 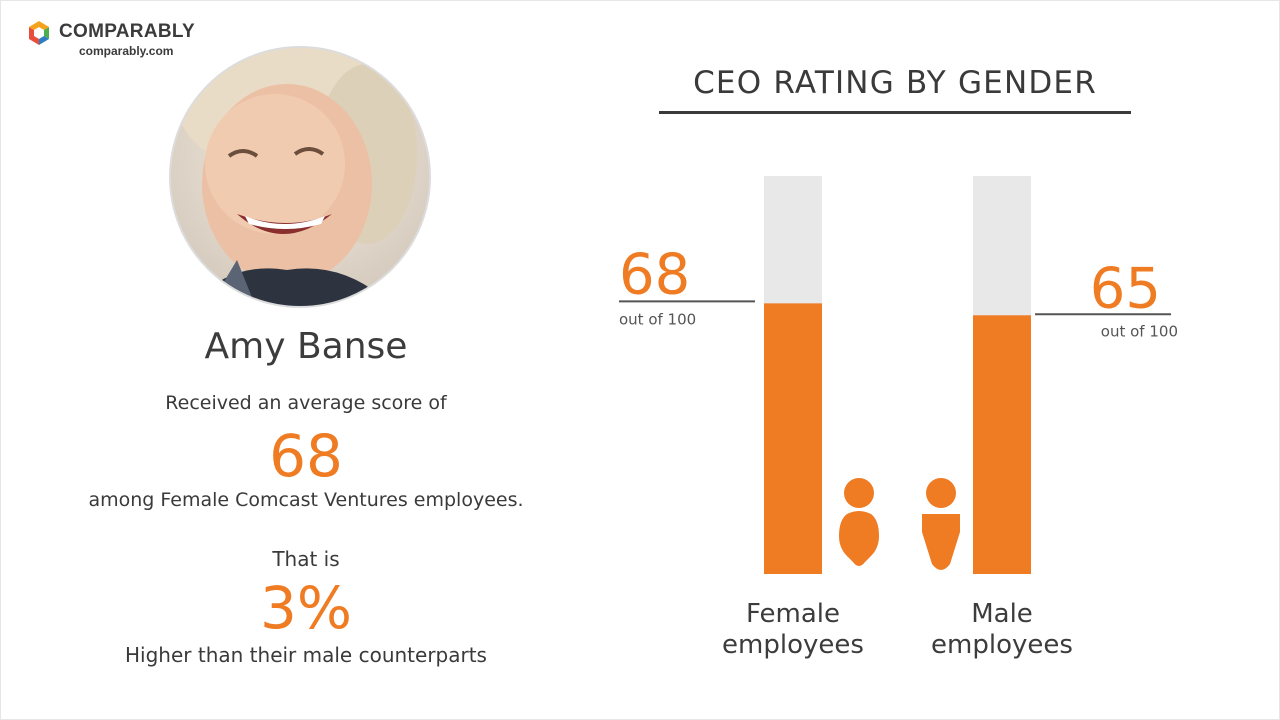 What do you see at coordinates (1125, 288) in the screenshot?
I see `value-label-male: 65` at bounding box center [1125, 288].